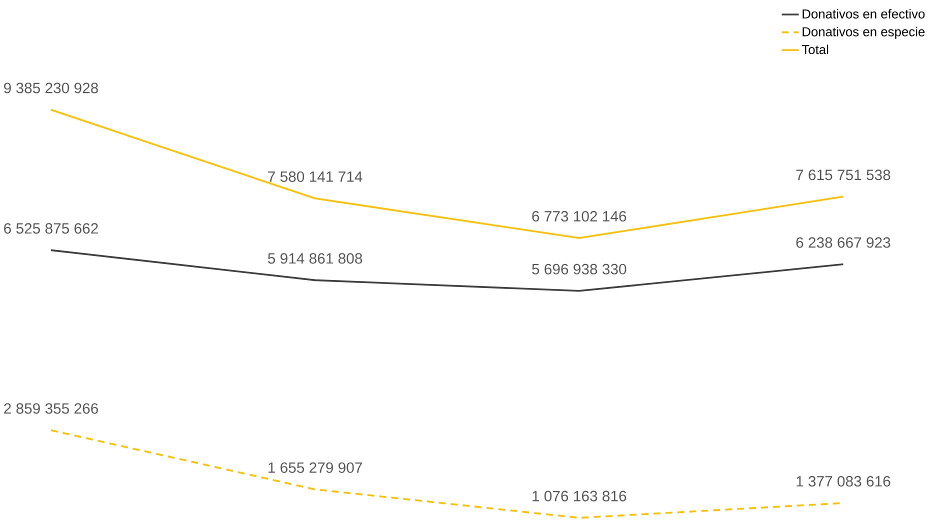  I want to click on legend-label: Donativos en especie, so click(863, 32).